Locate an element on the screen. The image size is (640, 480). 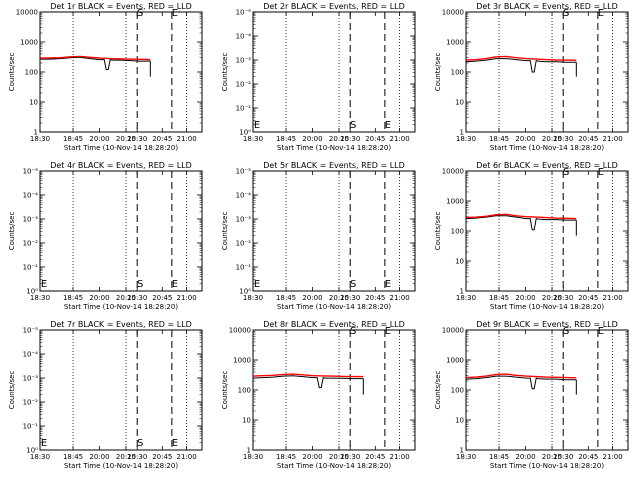
plot-title: Det 6r BLACK = Events, RED = LLD is located at coordinates (547, 165).